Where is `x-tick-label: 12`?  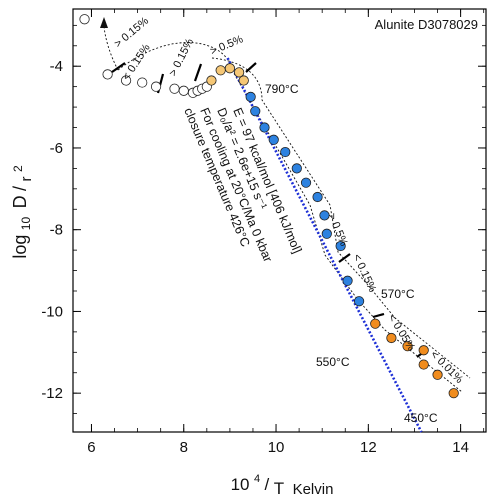 x-tick-label: 12 is located at coordinates (368, 447).